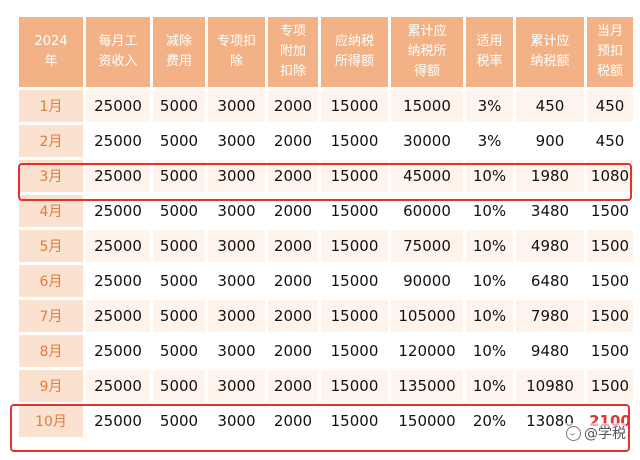 The image size is (640, 460). Describe the element at coordinates (427, 246) in the screenshot. I see `cell-cumulative-taxable: 75000` at that location.